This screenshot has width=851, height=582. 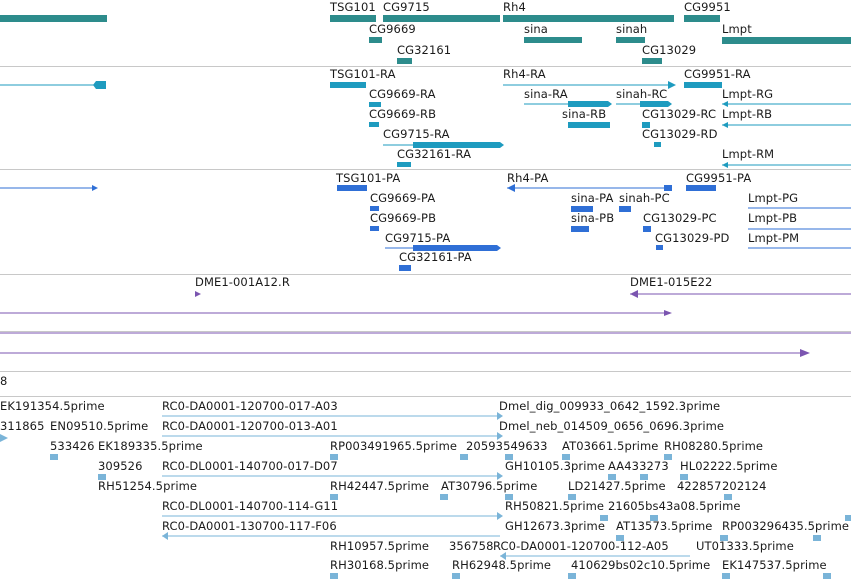 I want to click on est-label: 21605bs43a08.5prime, so click(x=674, y=506).